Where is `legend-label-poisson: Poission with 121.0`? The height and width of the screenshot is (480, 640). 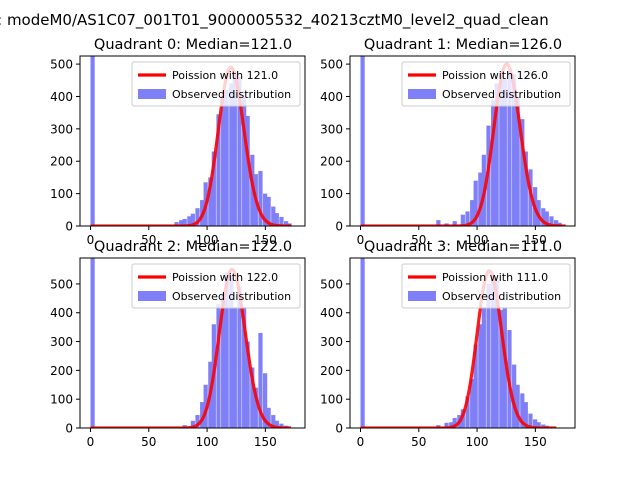
legend-label-poisson: Poission with 121.0 is located at coordinates (225, 75).